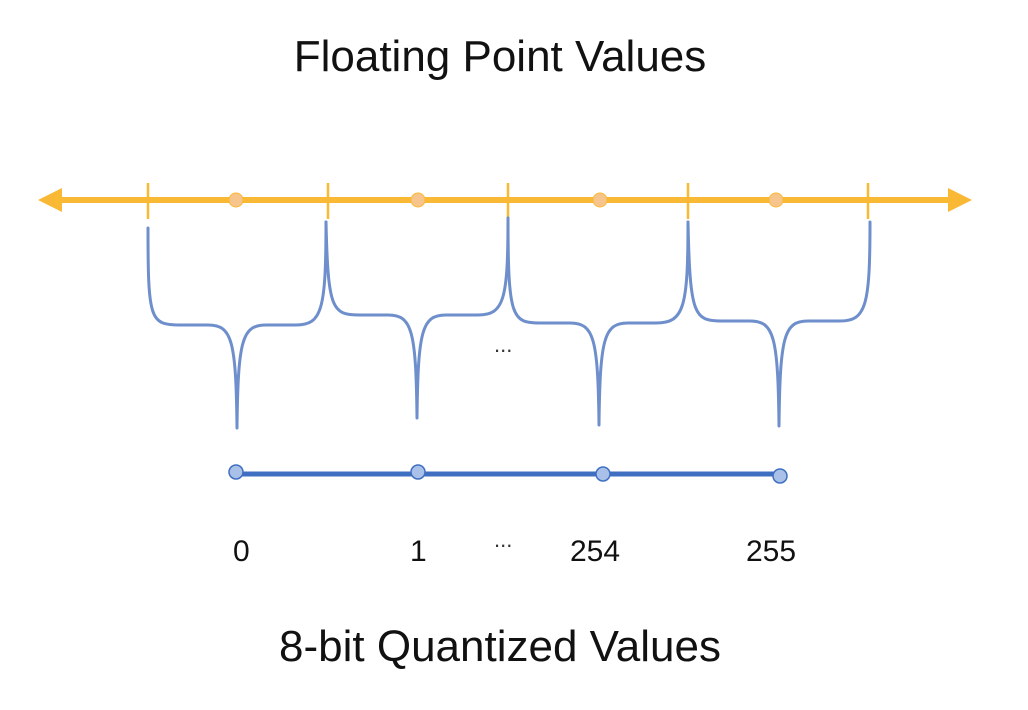 The height and width of the screenshot is (710, 1028). I want to click on quantized-number-line, so click(508, 474).